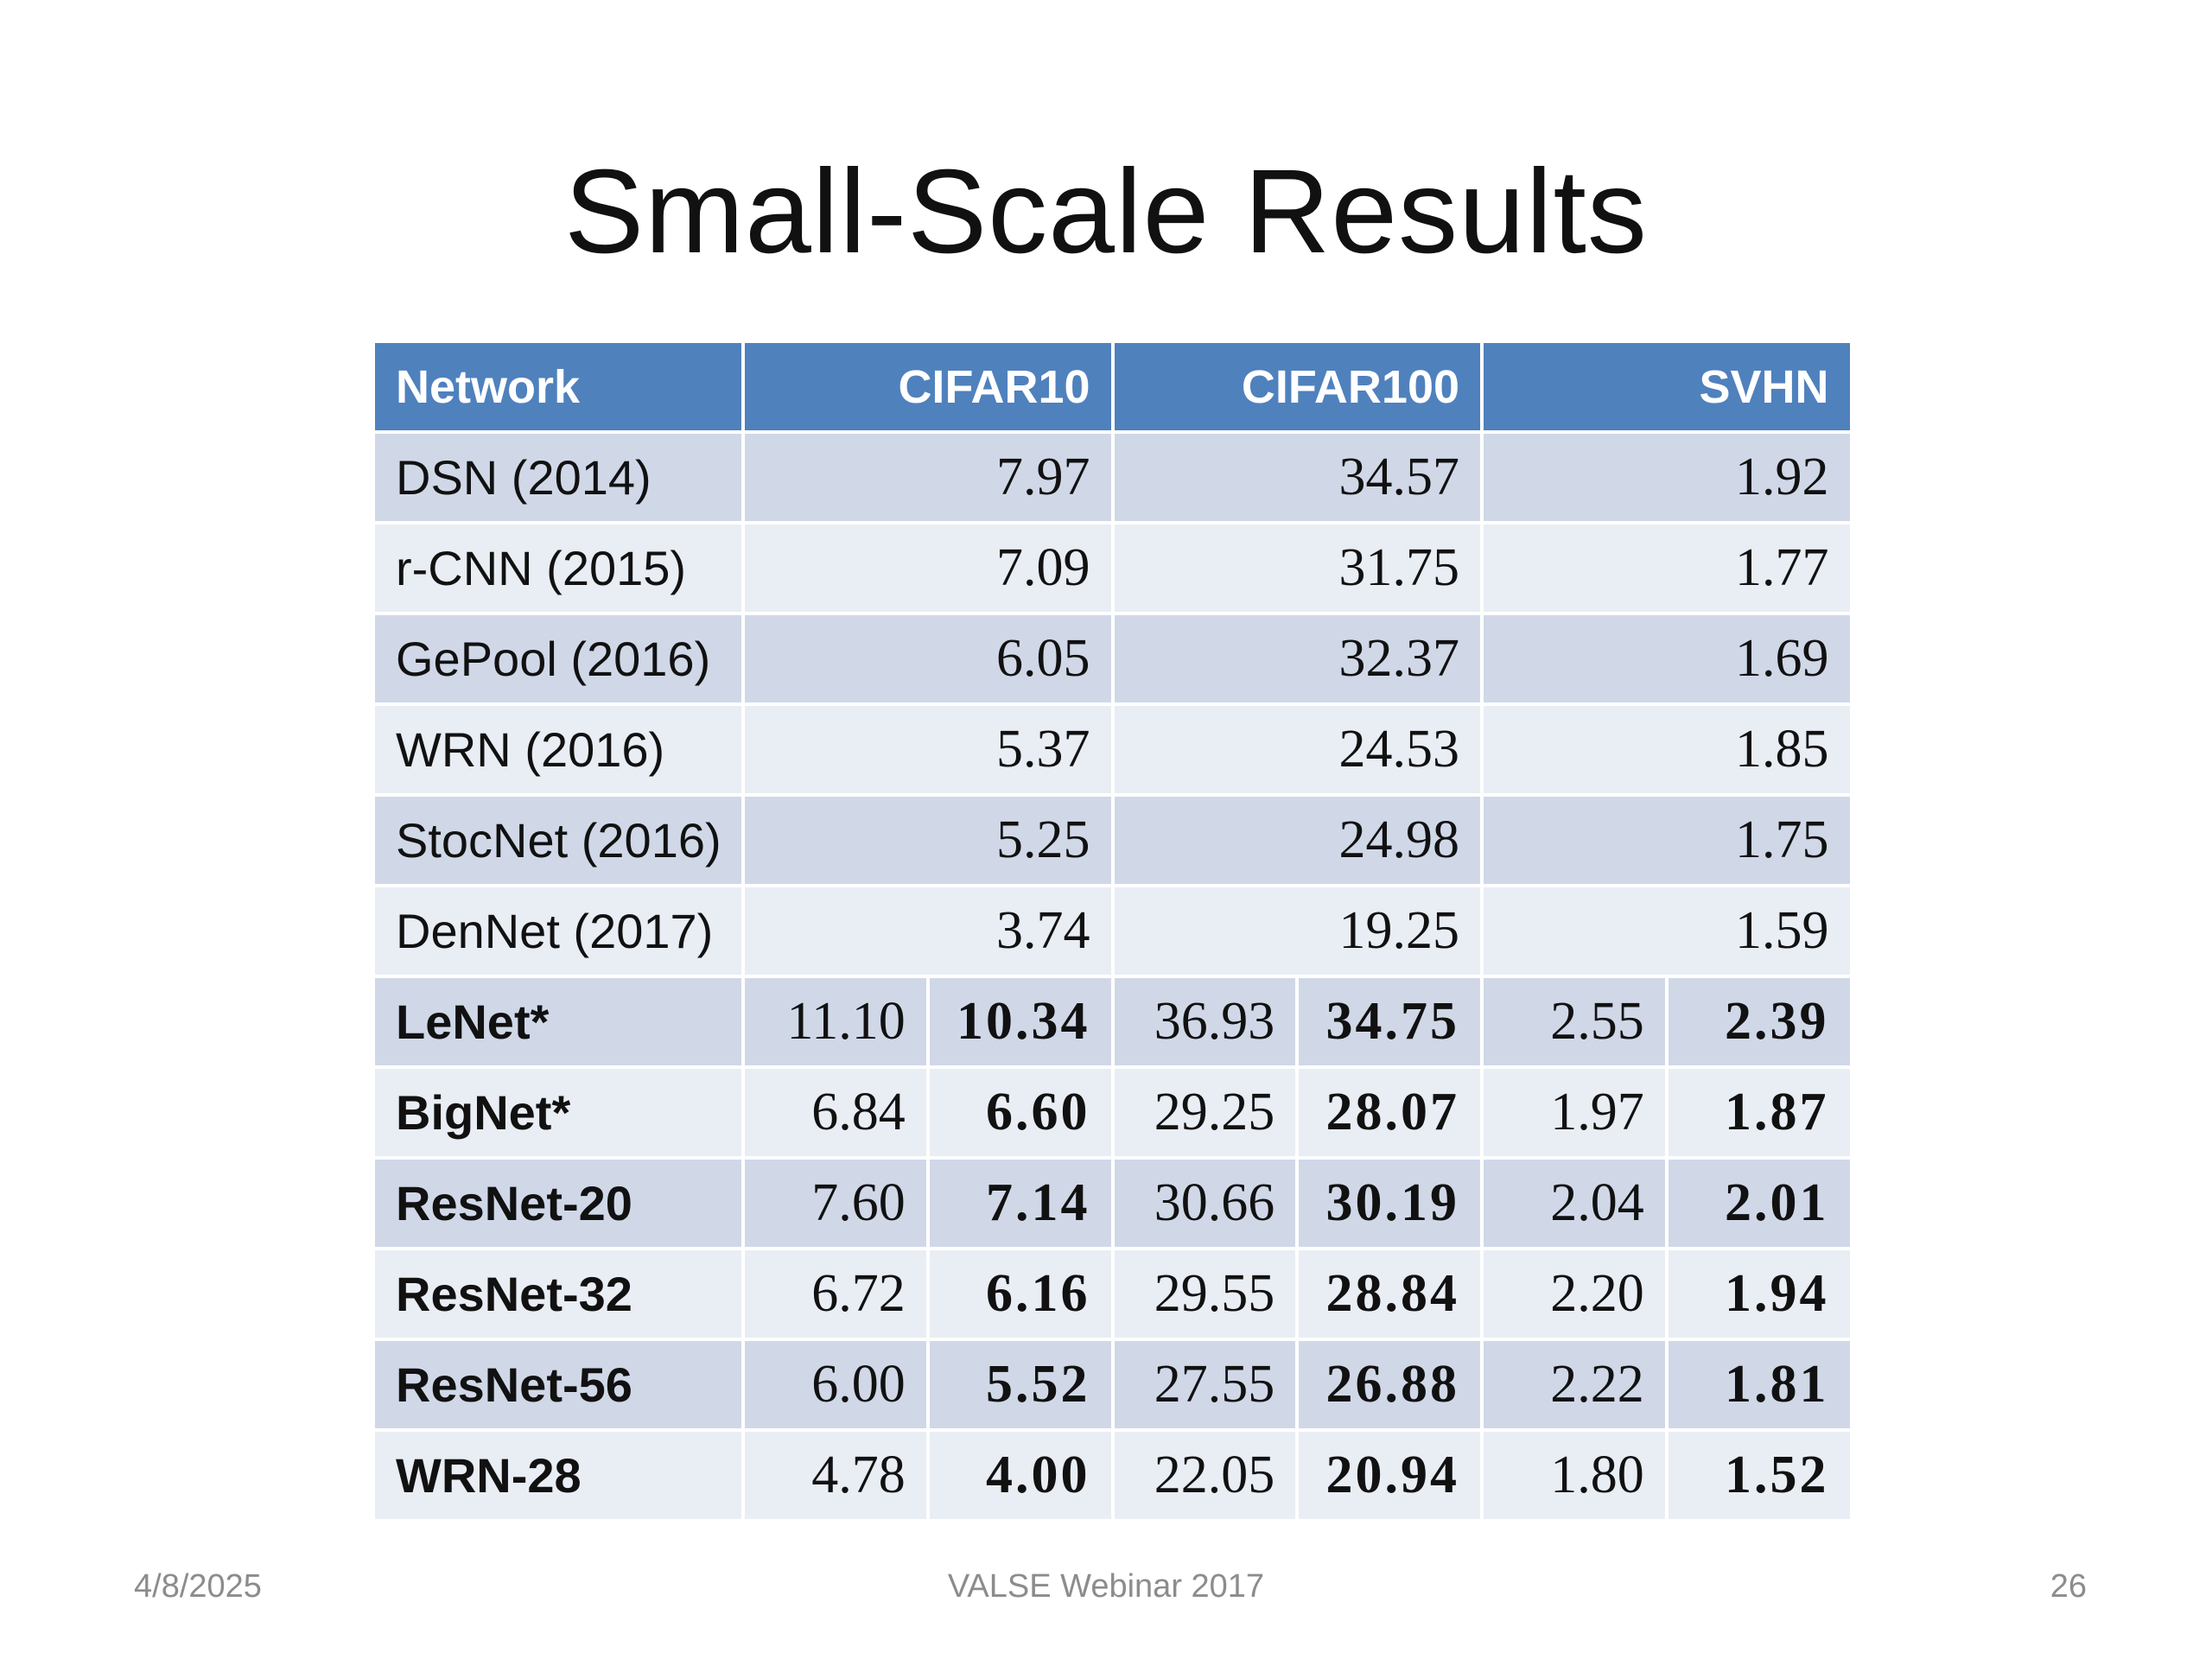 This screenshot has height=1659, width=2212. What do you see at coordinates (1205, 1385) in the screenshot?
I see `cifar100-original-error: 27.55` at bounding box center [1205, 1385].